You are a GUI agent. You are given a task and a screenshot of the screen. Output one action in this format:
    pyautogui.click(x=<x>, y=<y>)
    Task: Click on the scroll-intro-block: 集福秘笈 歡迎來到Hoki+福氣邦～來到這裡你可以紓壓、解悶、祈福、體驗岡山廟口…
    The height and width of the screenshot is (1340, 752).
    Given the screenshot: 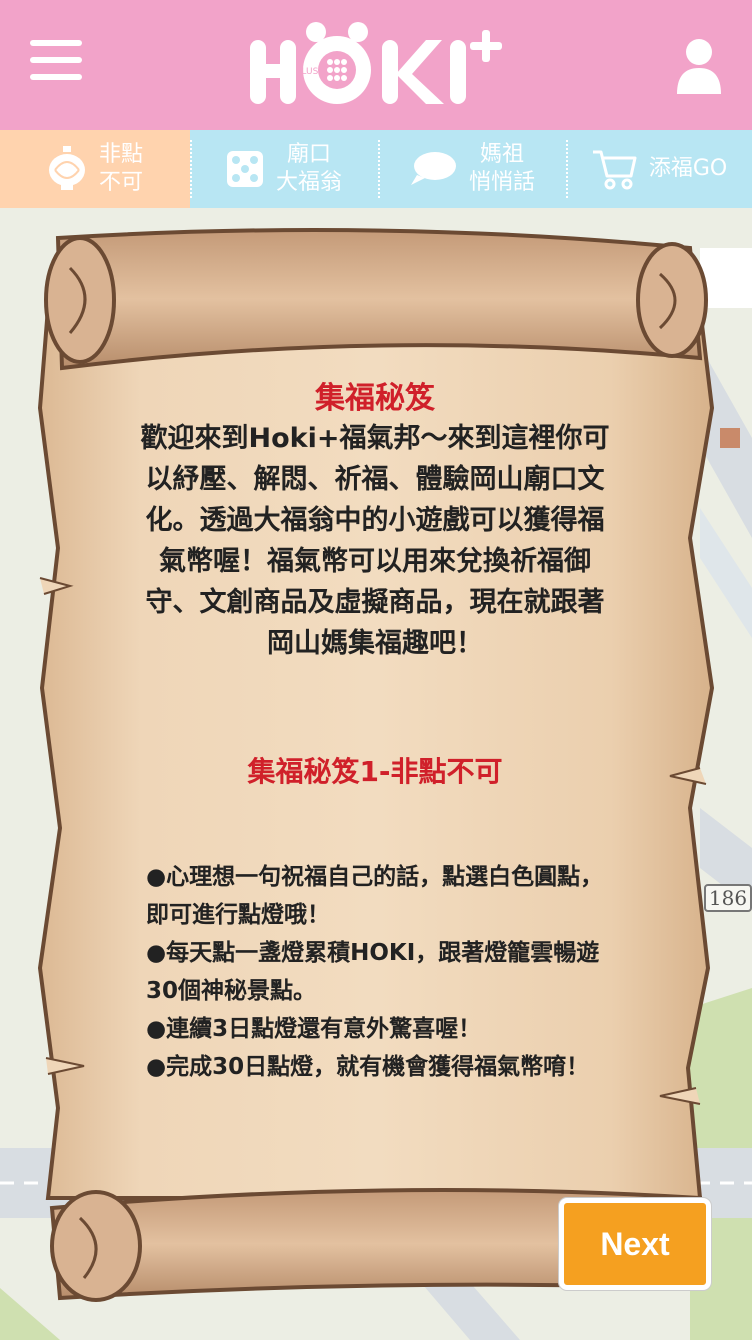 What is the action you would take?
    pyautogui.click(x=375, y=522)
    